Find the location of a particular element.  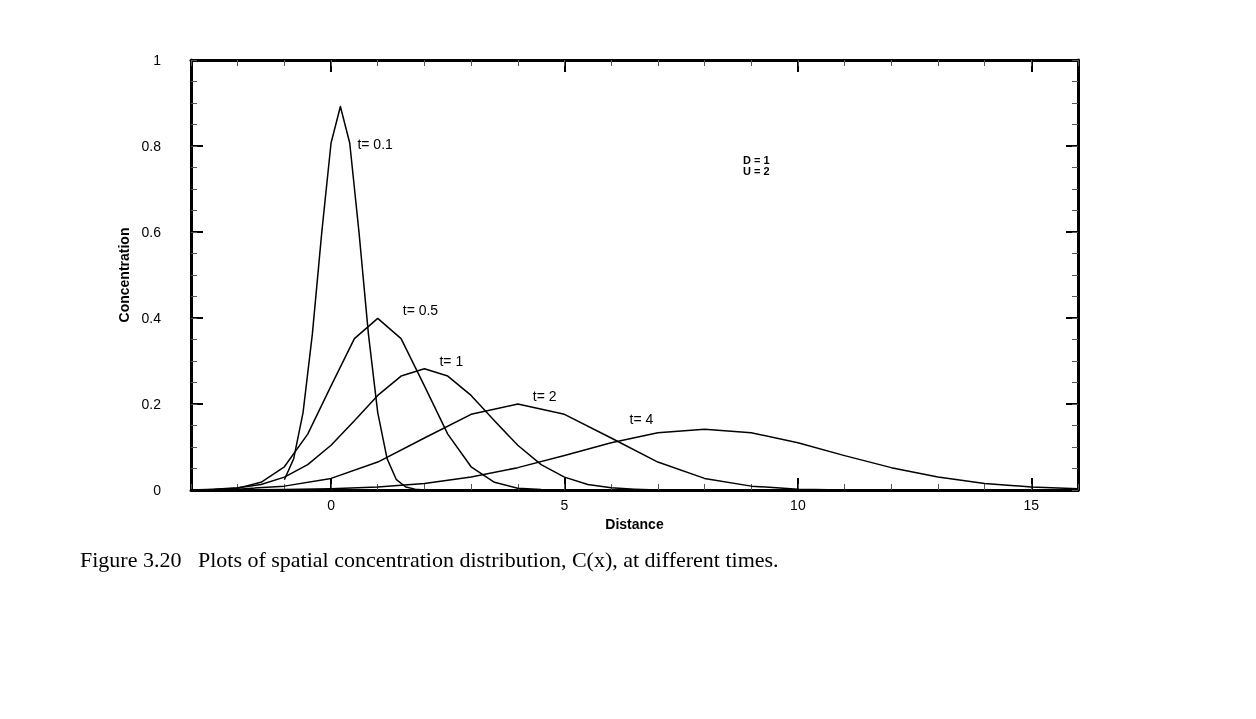

y-tick-label: 0.4 is located at coordinates (151, 318).